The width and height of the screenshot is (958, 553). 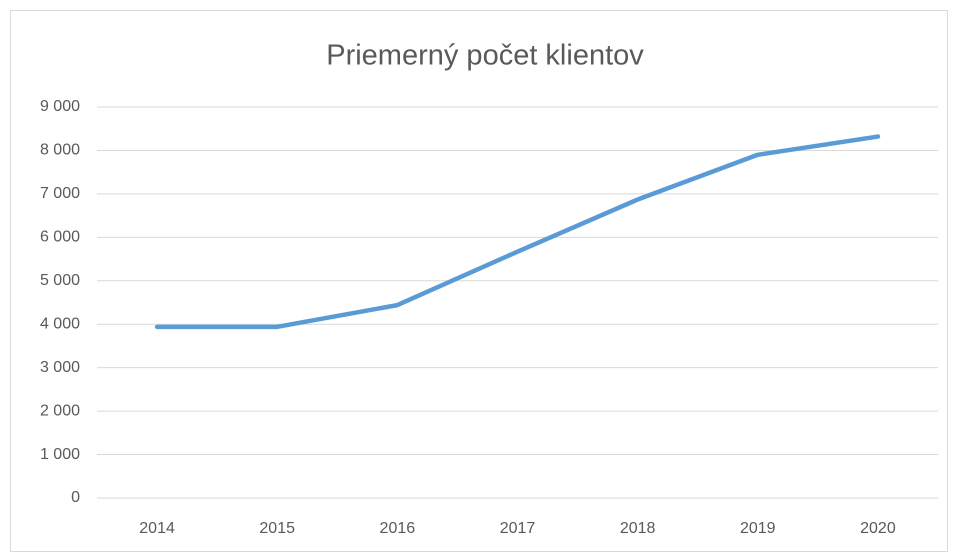 I want to click on x-tick-label: 2020, so click(x=878, y=528).